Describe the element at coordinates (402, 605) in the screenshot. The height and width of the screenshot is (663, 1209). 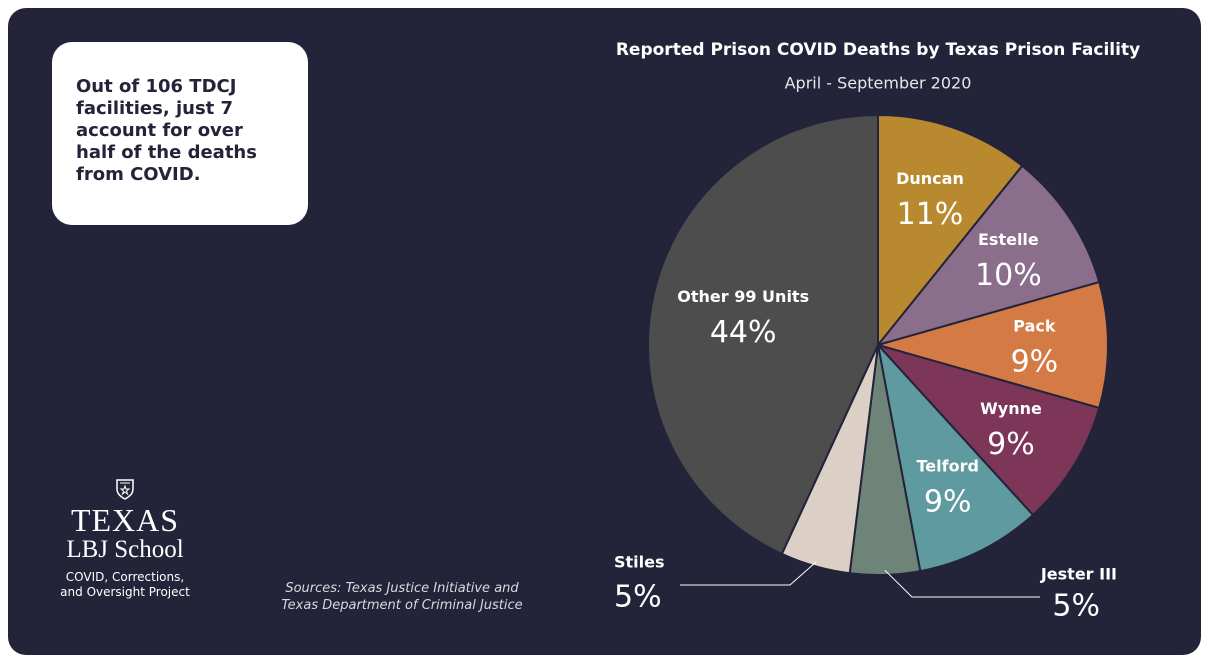
I see `sources-line: Texas Department of Criminal Justice` at that location.